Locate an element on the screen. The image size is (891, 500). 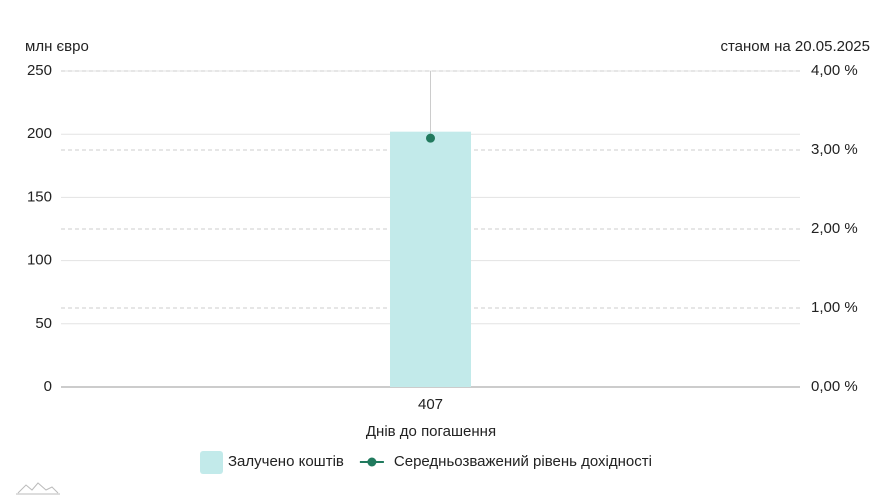
y2-tick-label: 1,00 % is located at coordinates (834, 307).